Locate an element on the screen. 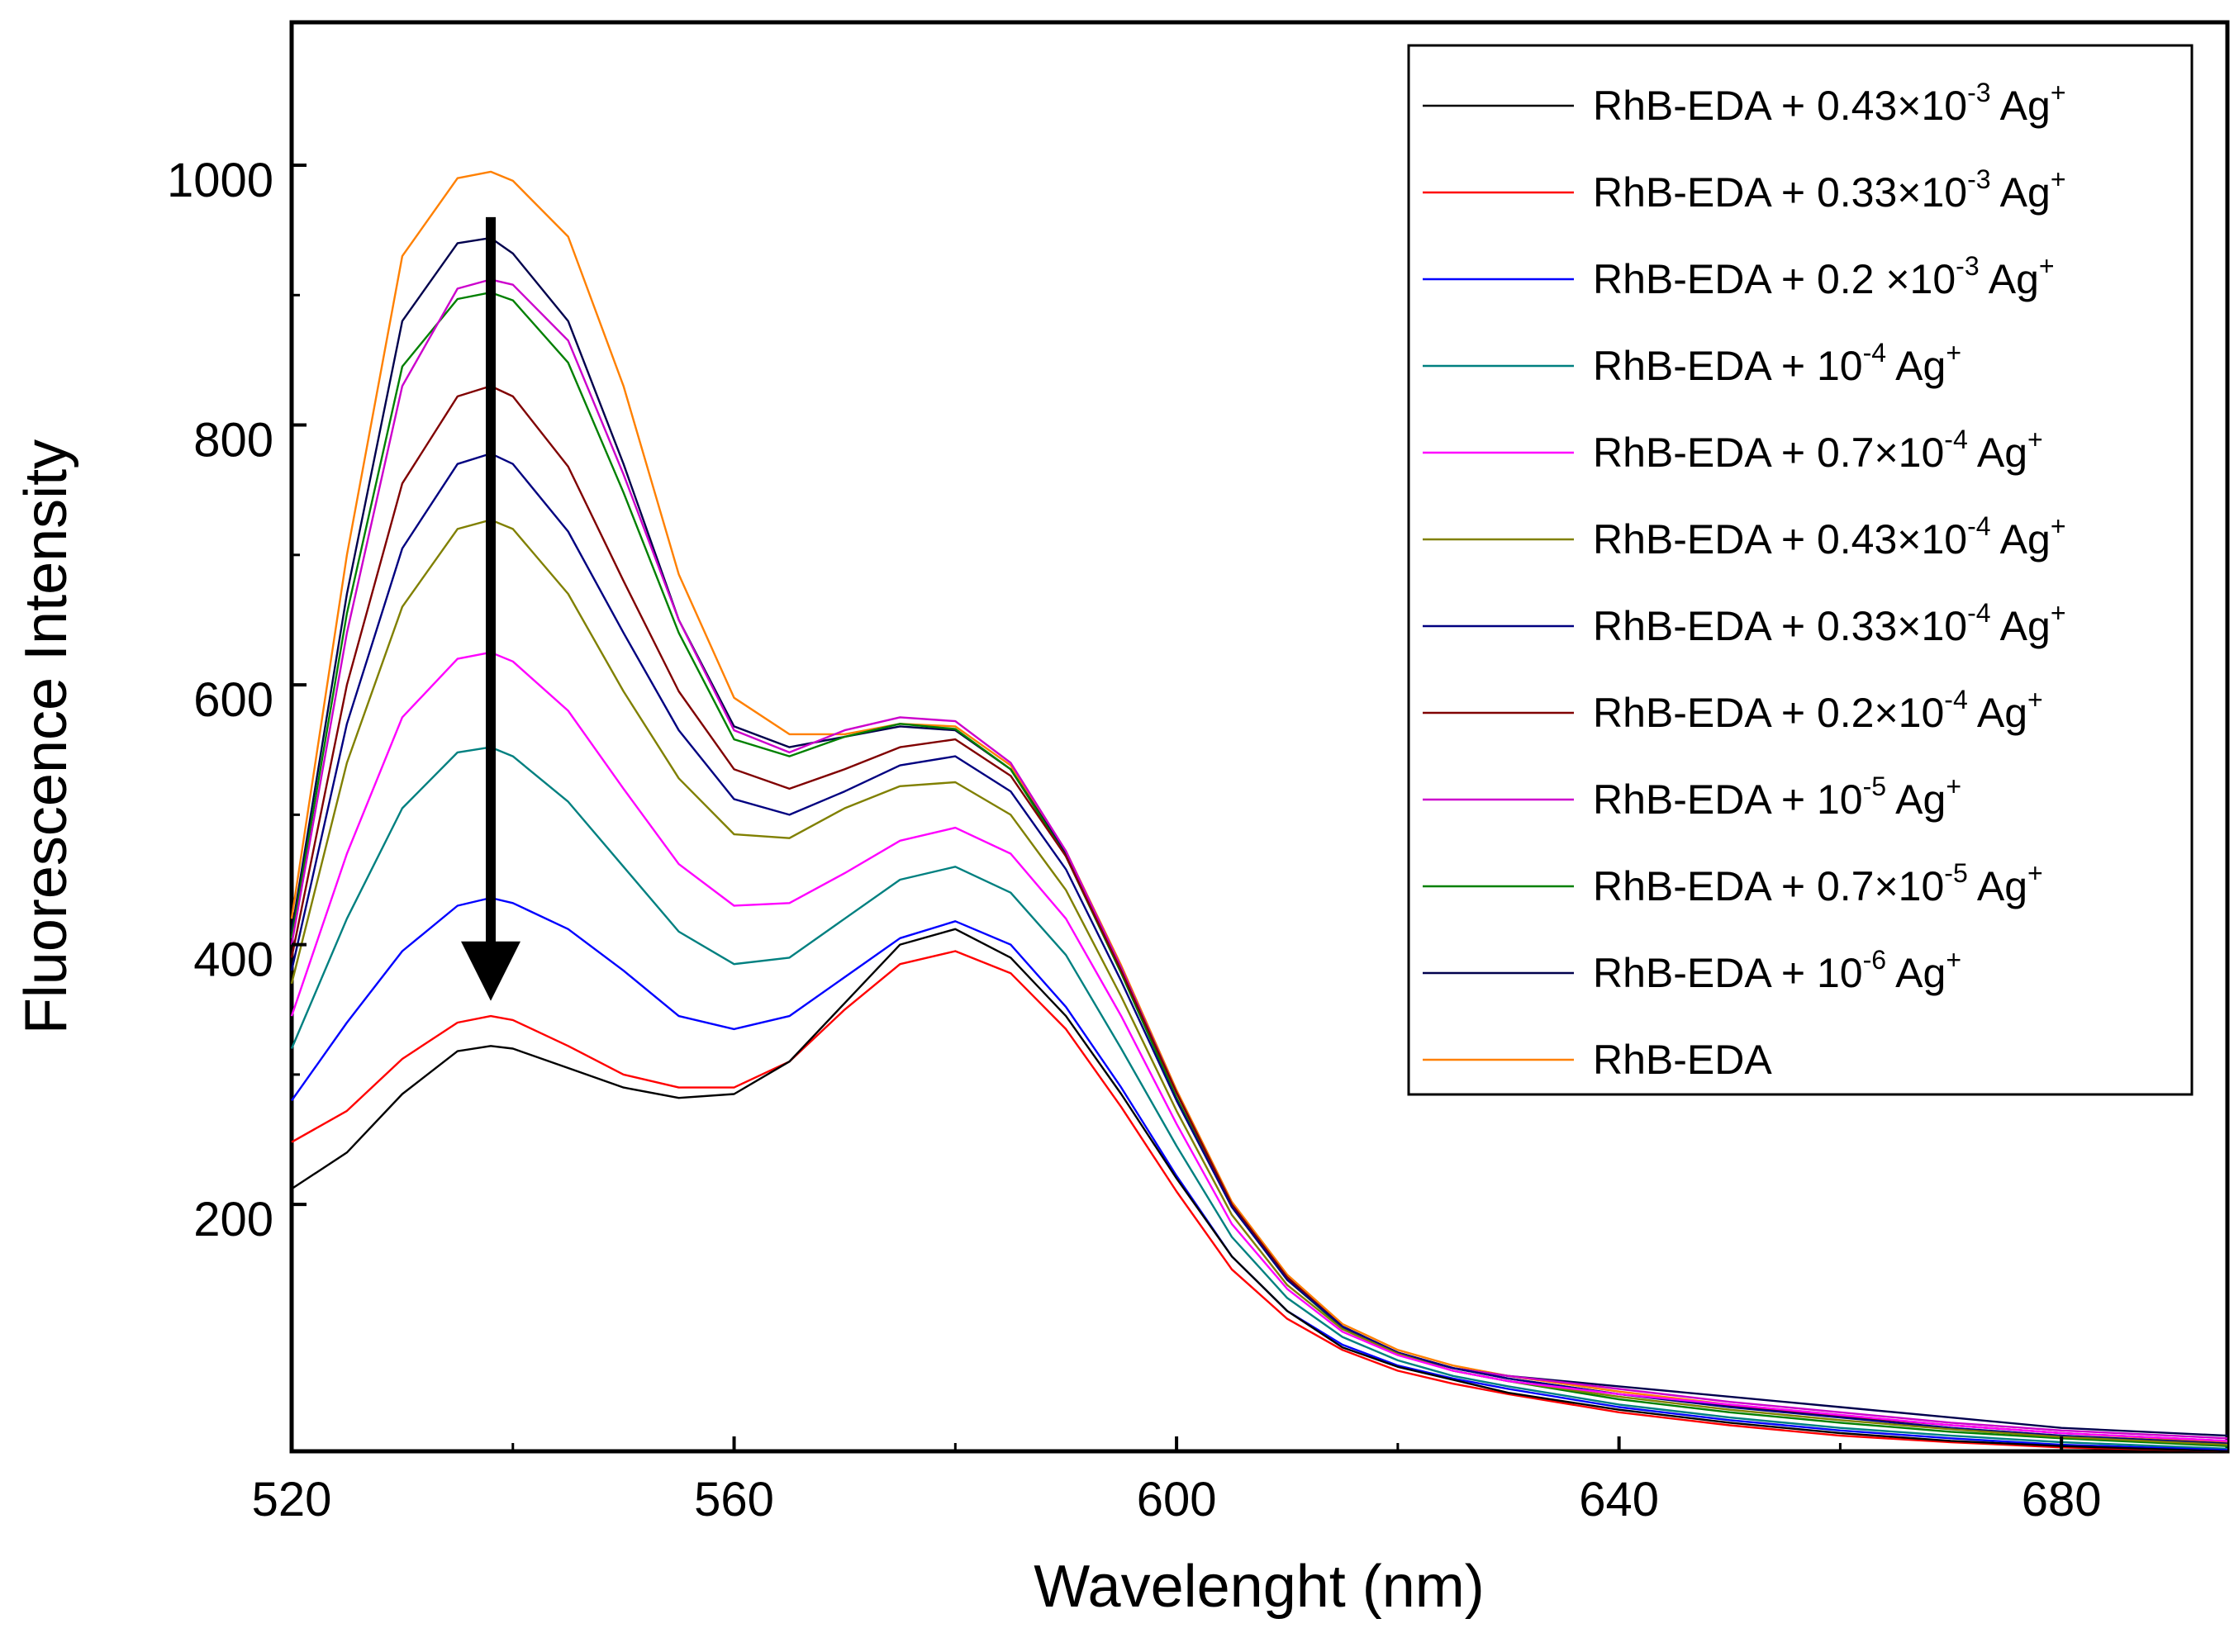 The image size is (2234, 1652). x-axis-ticks: 520 560 600 640 680 is located at coordinates (1177, 1481).